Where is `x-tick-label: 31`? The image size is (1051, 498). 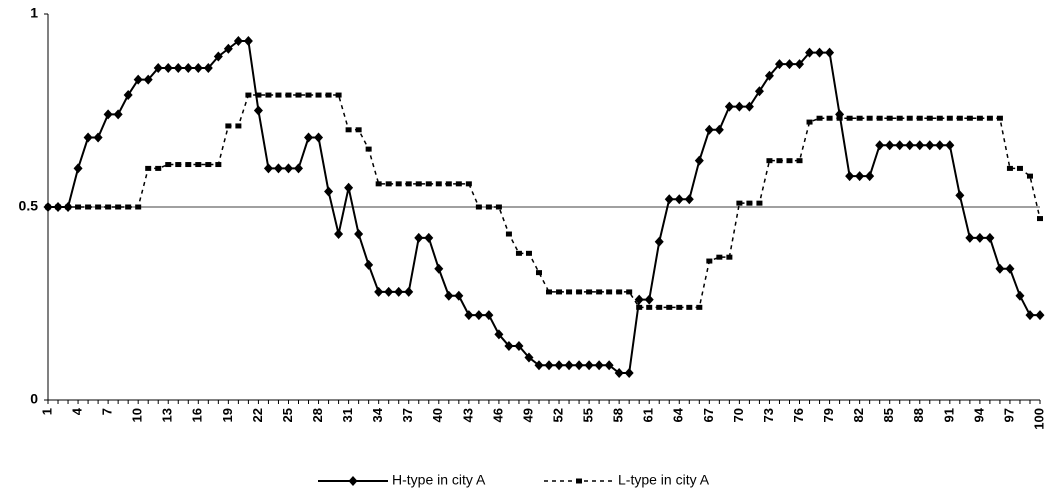
x-tick-label: 31 is located at coordinates (347, 415).